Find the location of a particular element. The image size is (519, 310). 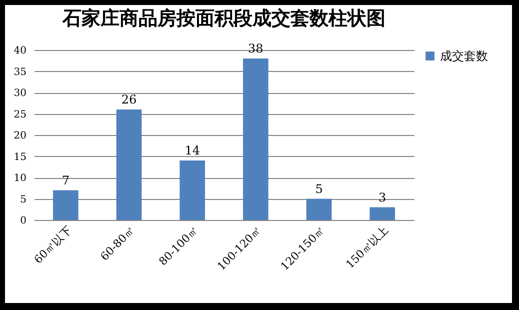

y-tick-label: 40 is located at coordinates (20, 51).